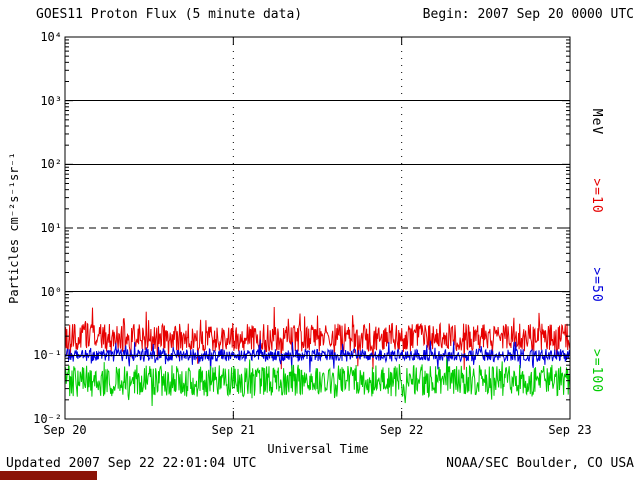 The image size is (640, 480). I want to click on y-tick-label: 10¹, so click(51, 228).